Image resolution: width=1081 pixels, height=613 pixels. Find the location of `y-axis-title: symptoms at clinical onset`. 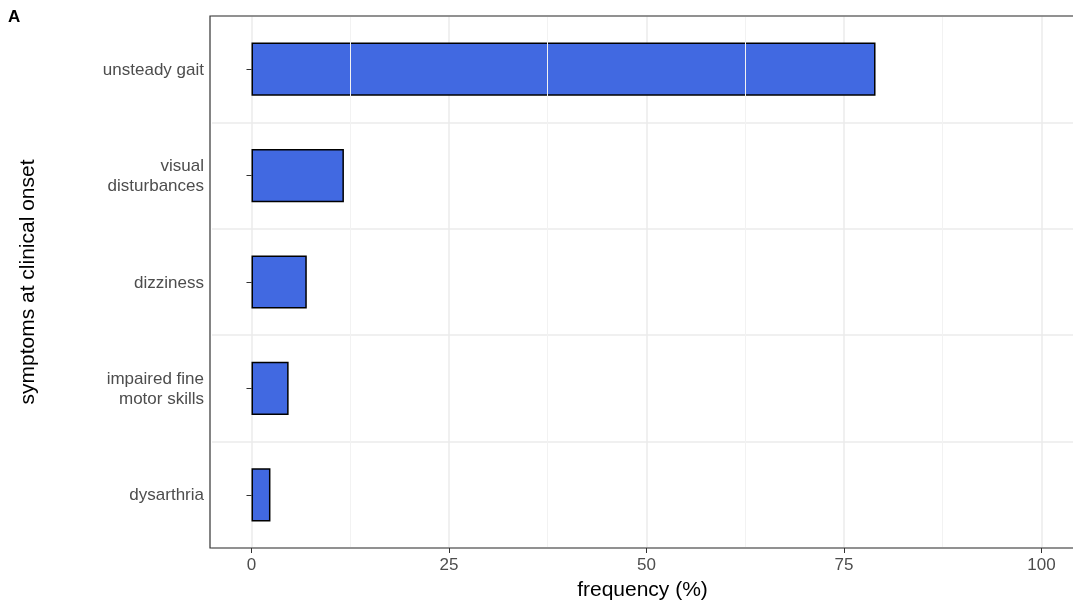

y-axis-title: symptoms at clinical onset is located at coordinates (26, 282).